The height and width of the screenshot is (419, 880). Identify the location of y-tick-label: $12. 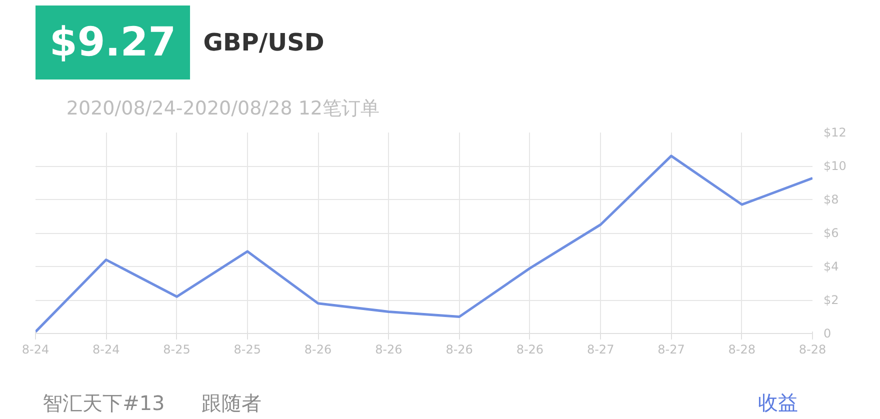
(835, 133).